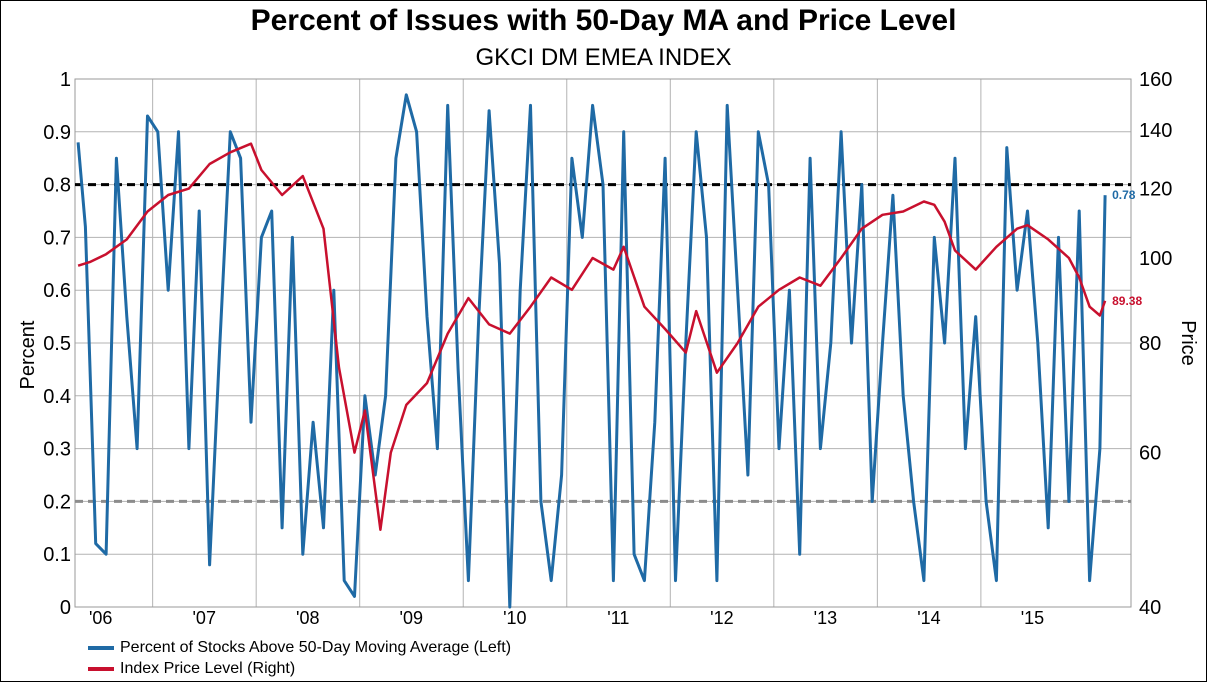 The image size is (1207, 682). Describe the element at coordinates (65, 608) in the screenshot. I see `y-tick-label-left: 0` at that location.